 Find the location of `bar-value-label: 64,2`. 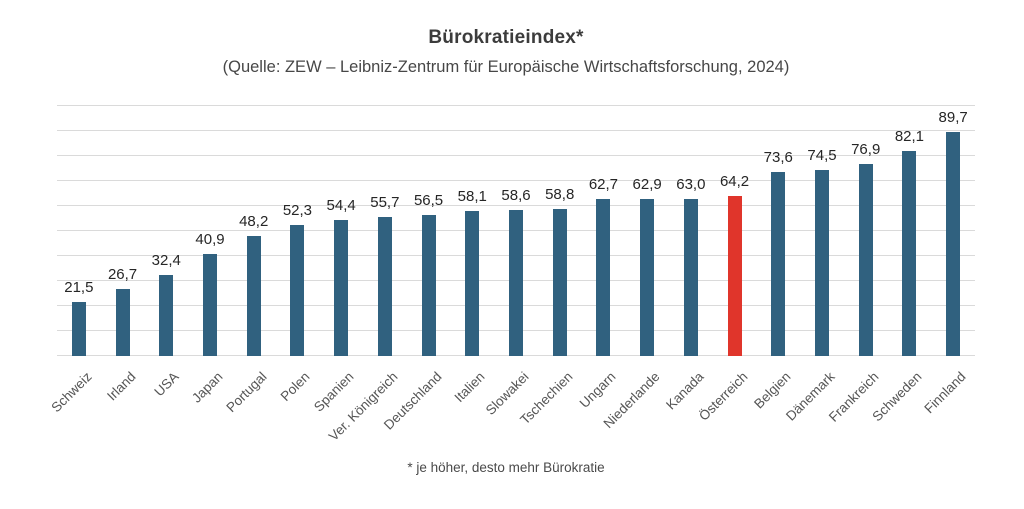

bar-value-label: 64,2 is located at coordinates (734, 181).